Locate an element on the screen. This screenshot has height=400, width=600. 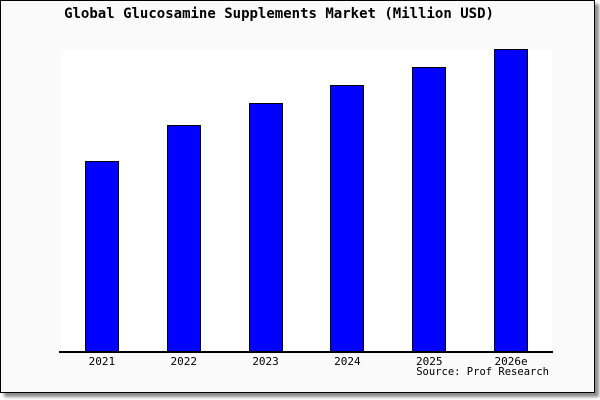
bar-2021 is located at coordinates (101, 255).